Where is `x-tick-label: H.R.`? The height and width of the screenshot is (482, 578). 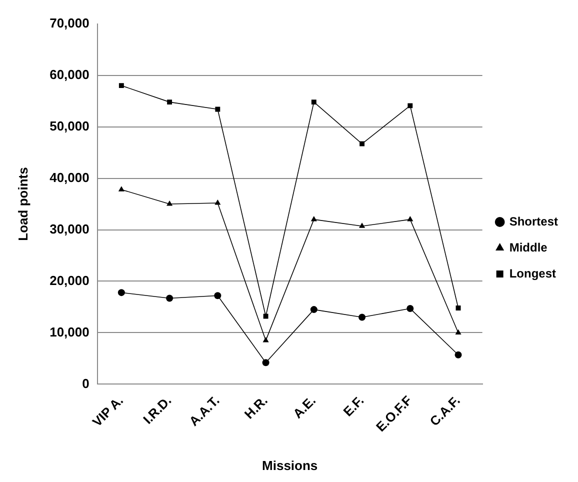
x-tick-label: H.R. is located at coordinates (255, 407).